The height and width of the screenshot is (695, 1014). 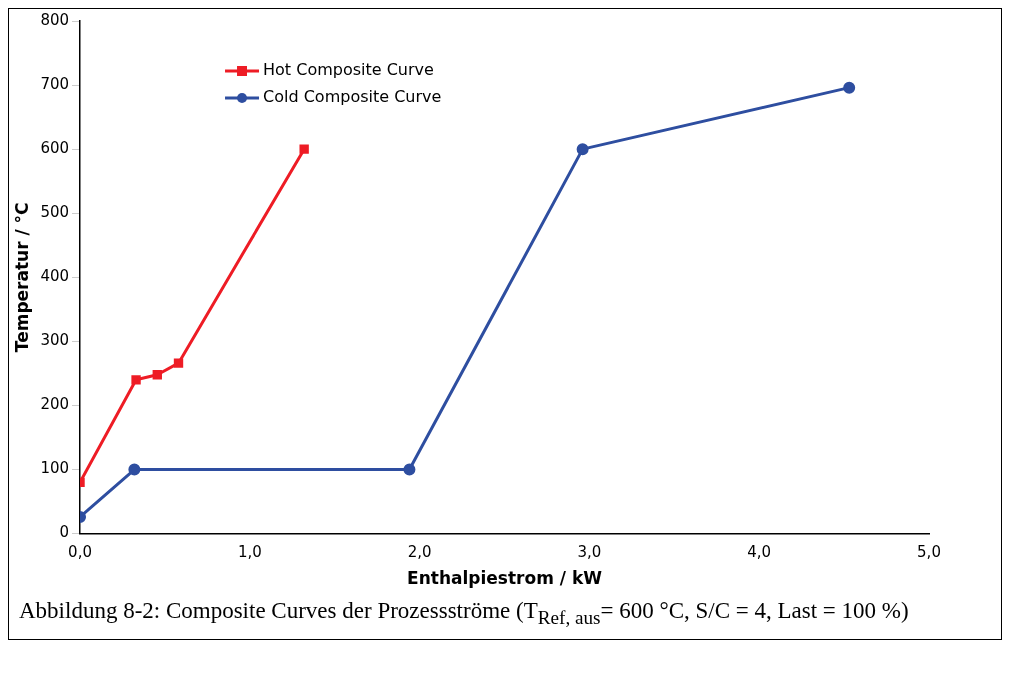 I want to click on y-tick-label: 400, so click(x=55, y=276).